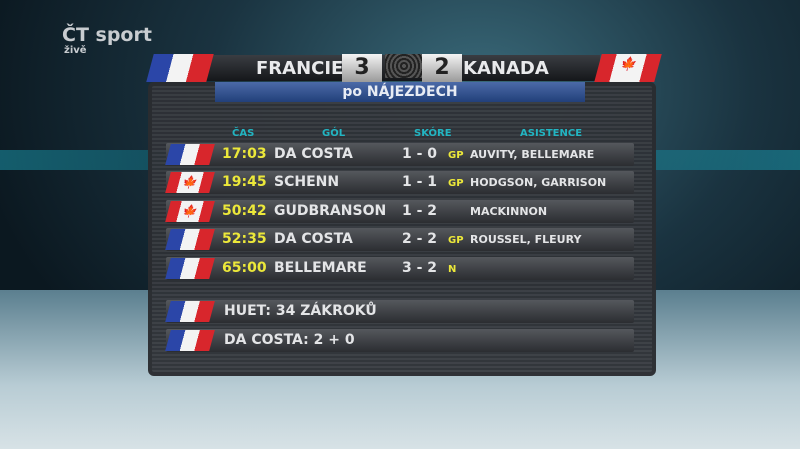  Describe the element at coordinates (551, 133) in the screenshot. I see `column-assists: ASISTENCE` at that location.